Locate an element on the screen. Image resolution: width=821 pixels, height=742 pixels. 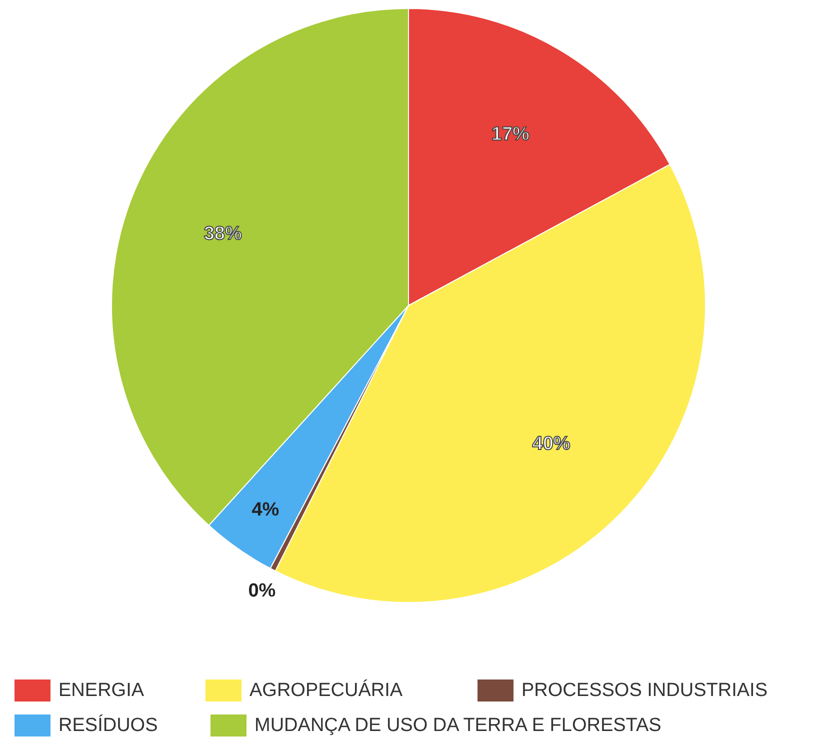
legend-label: ENERGIA is located at coordinates (101, 690).